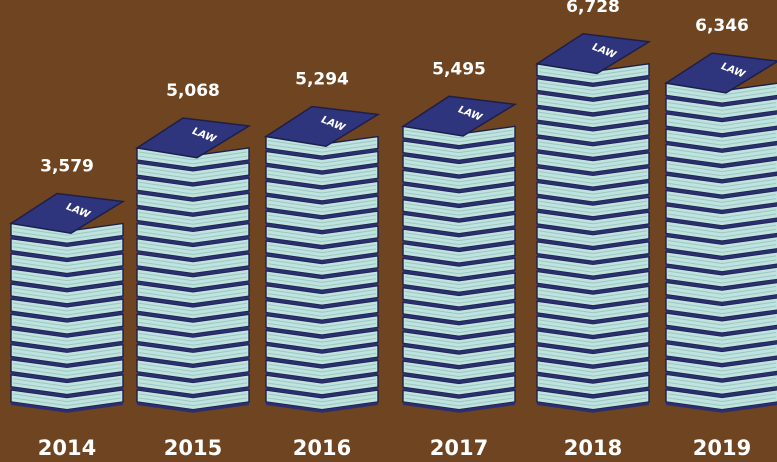 This screenshot has height=462, width=777. I want to click on book-stack-2014: LAW, so click(67, 302).